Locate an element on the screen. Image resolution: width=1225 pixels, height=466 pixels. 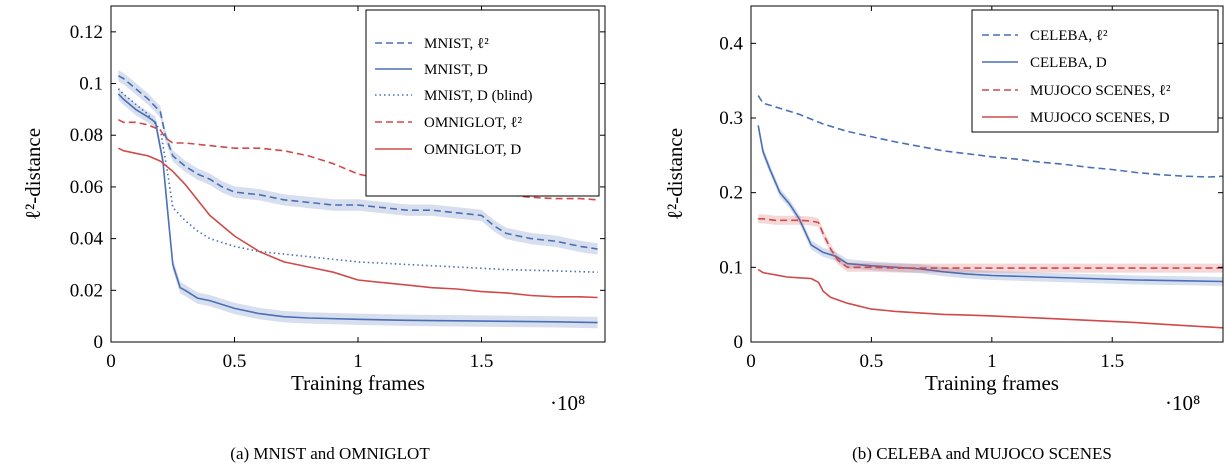
panel-b-y-axis-label: ℓ²-distance is located at coordinates (675, 174).